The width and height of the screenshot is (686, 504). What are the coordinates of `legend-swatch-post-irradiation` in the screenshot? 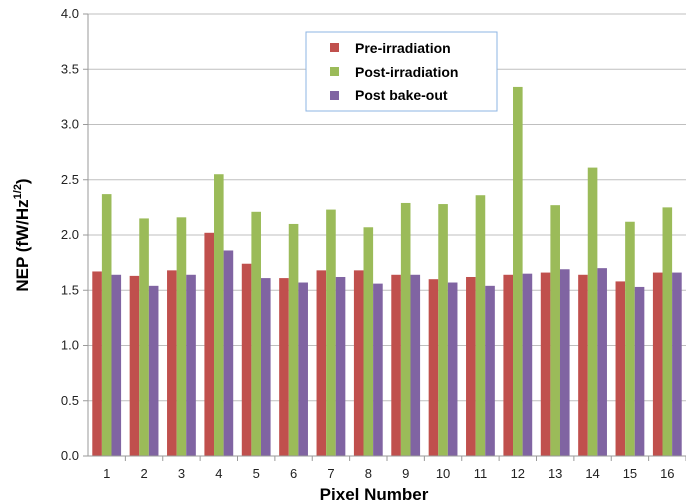 It's located at (334, 71).